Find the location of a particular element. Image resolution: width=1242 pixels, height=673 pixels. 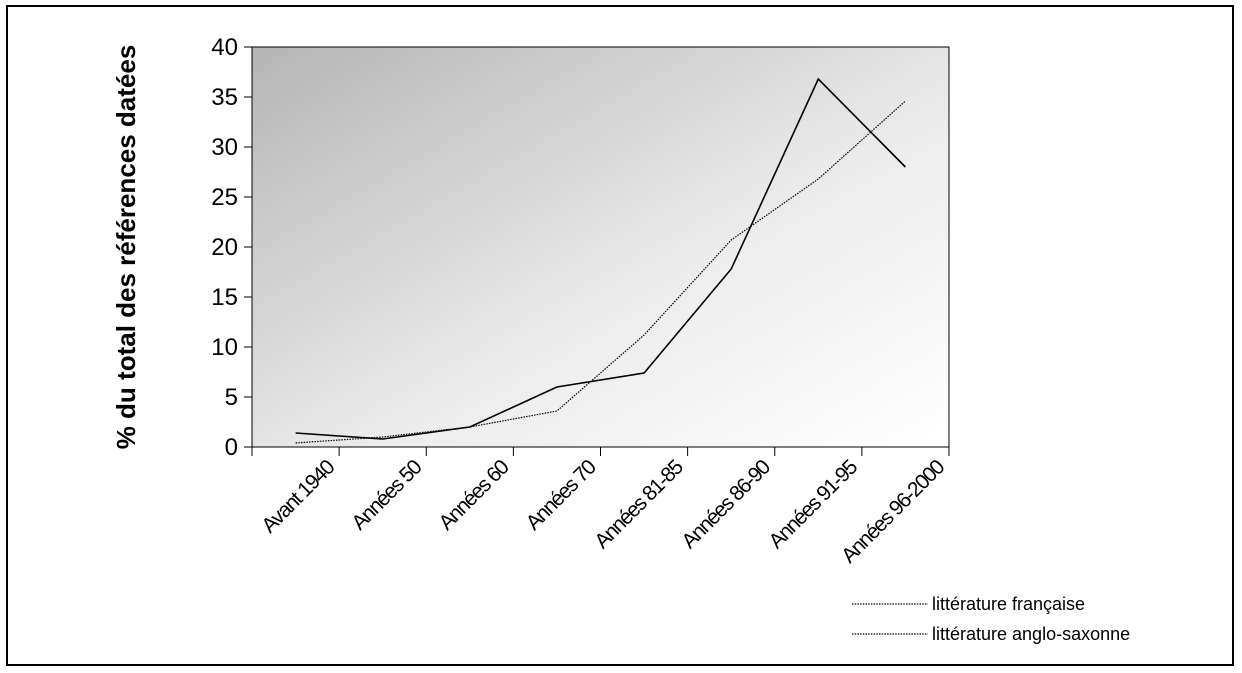

x-tick-label: Années 91-95 is located at coordinates (813, 504).